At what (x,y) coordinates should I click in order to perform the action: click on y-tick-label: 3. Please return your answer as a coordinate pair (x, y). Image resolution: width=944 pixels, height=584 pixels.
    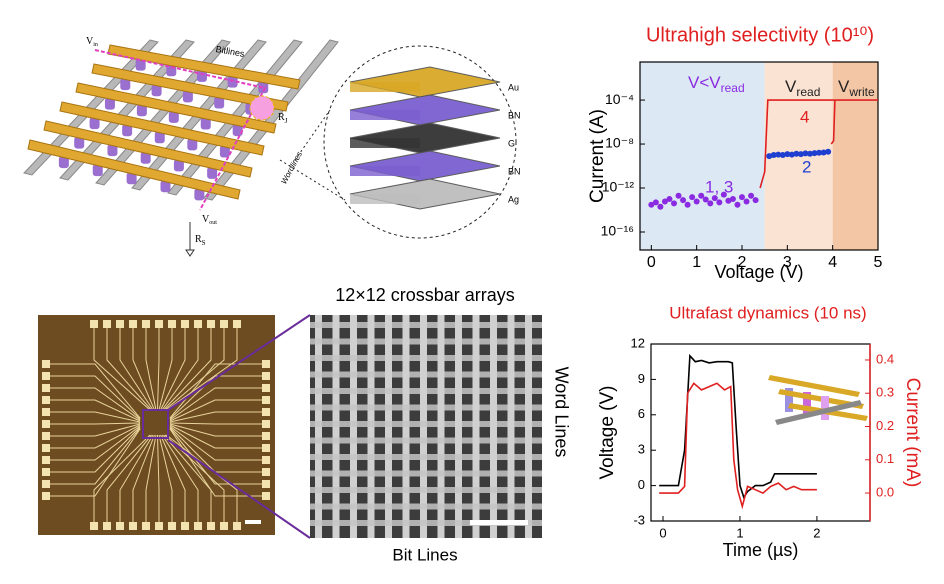
    Looking at the image, I should click on (641, 449).